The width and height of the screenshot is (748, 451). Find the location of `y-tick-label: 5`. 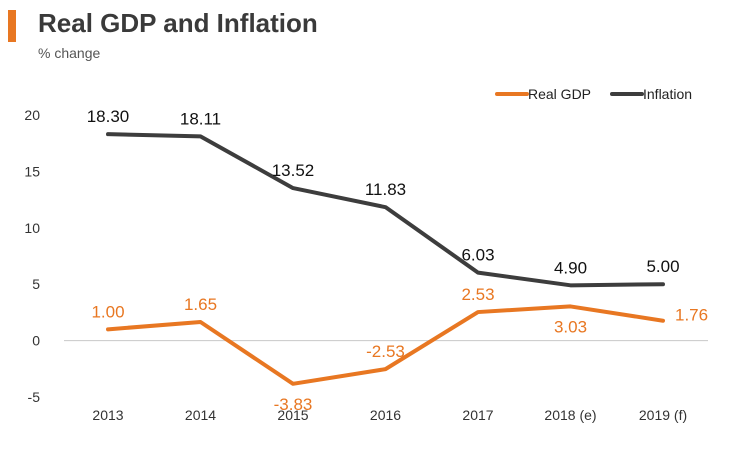

y-tick-label: 5 is located at coordinates (36, 284).